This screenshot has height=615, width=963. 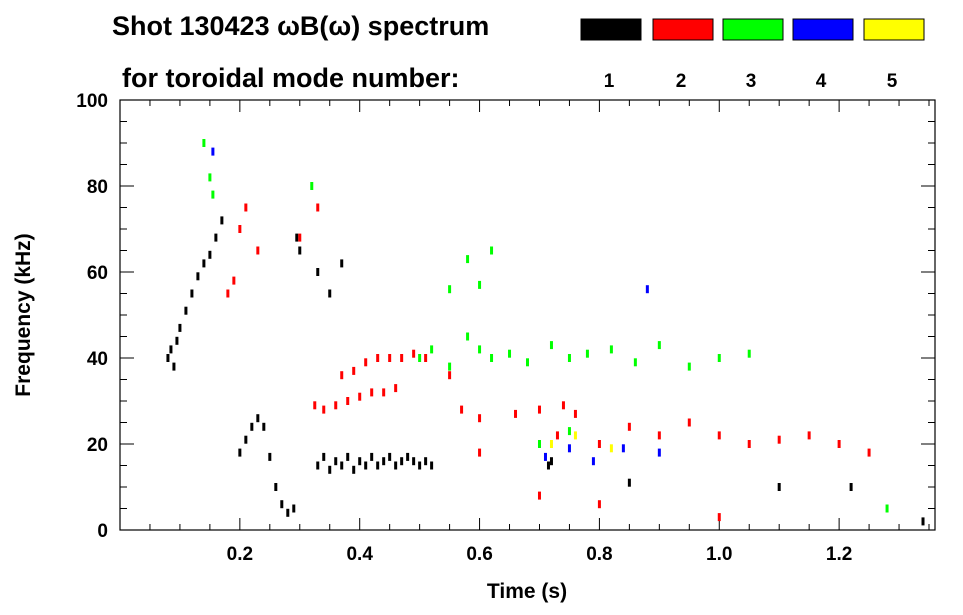 What do you see at coordinates (681, 81) in the screenshot?
I see `legend-label-2: 2` at bounding box center [681, 81].